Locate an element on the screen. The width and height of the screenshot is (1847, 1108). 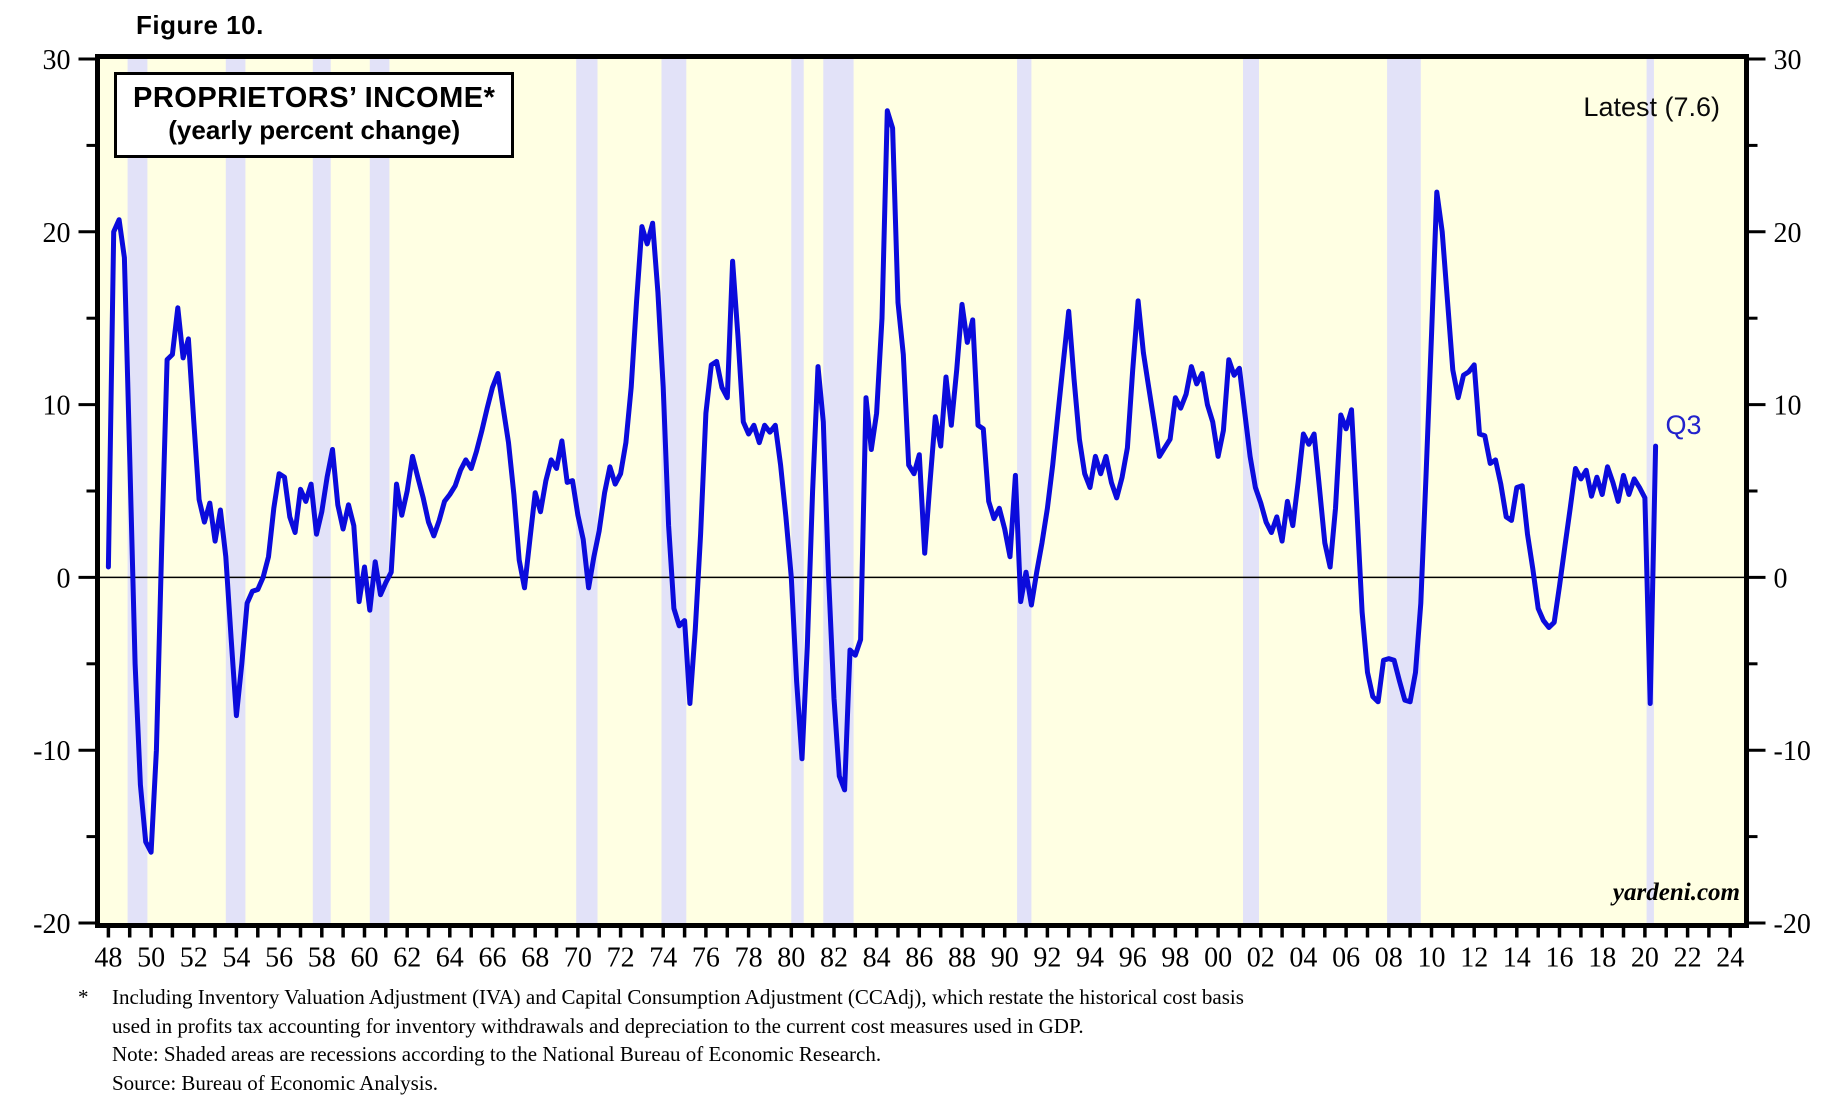
y-axis-label-right: -10 is located at coordinates (1792, 751).